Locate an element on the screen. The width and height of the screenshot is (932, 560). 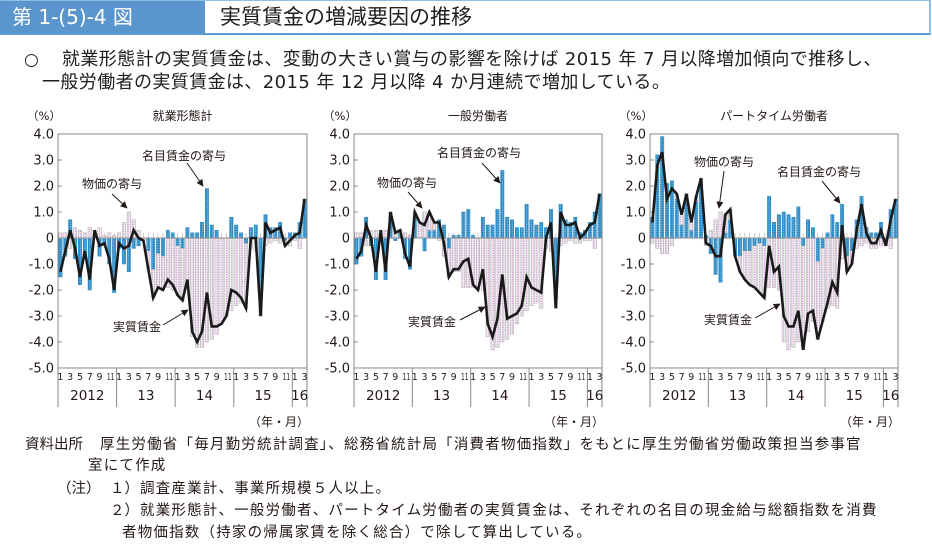
y-tick-label: -3.0 is located at coordinates (633, 317).